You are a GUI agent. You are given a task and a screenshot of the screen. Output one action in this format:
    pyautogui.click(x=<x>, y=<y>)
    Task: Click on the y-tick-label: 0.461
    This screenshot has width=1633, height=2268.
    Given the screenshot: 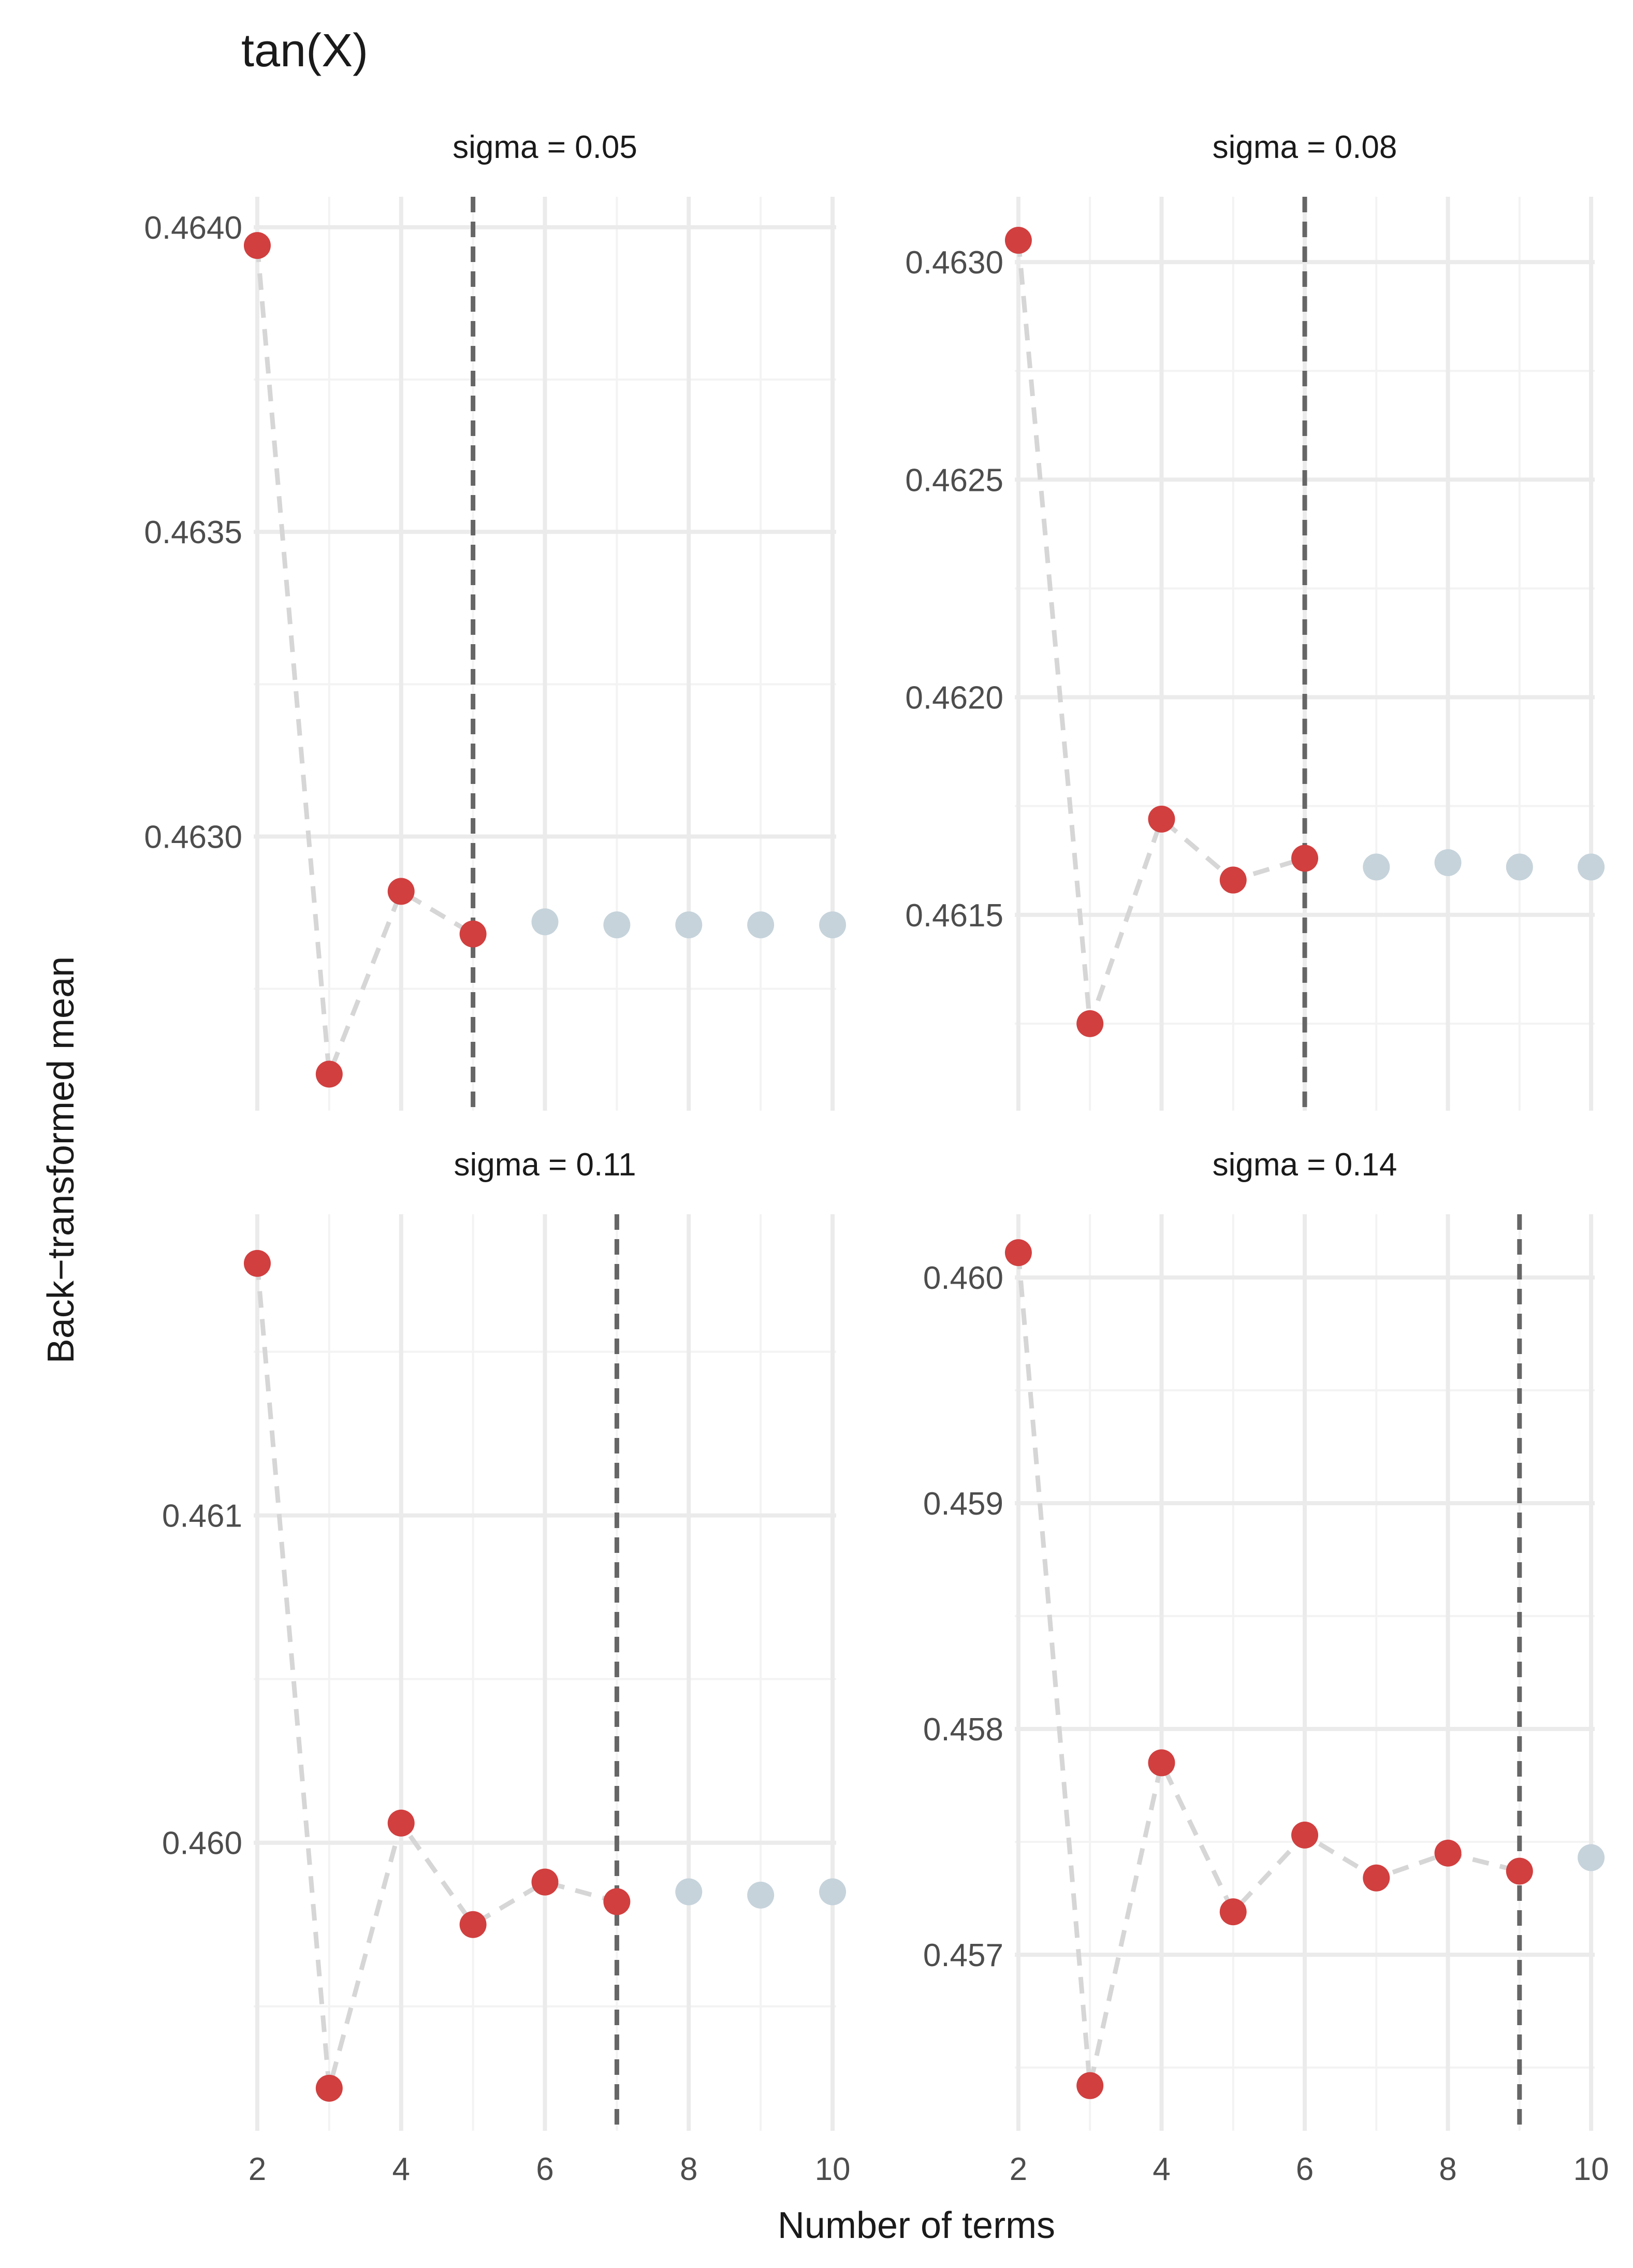 What is the action you would take?
    pyautogui.click(x=202, y=1516)
    